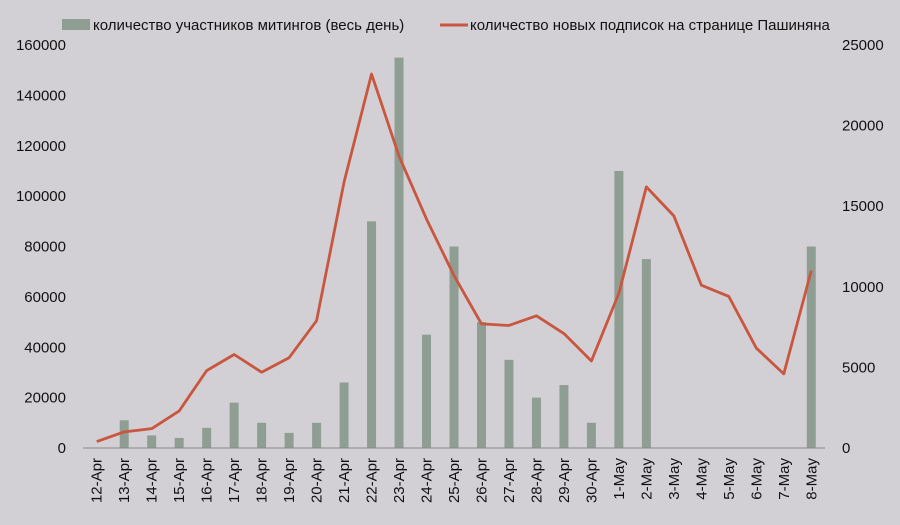  What do you see at coordinates (41, 196) in the screenshot?
I see `left-tick-label: 100000` at bounding box center [41, 196].